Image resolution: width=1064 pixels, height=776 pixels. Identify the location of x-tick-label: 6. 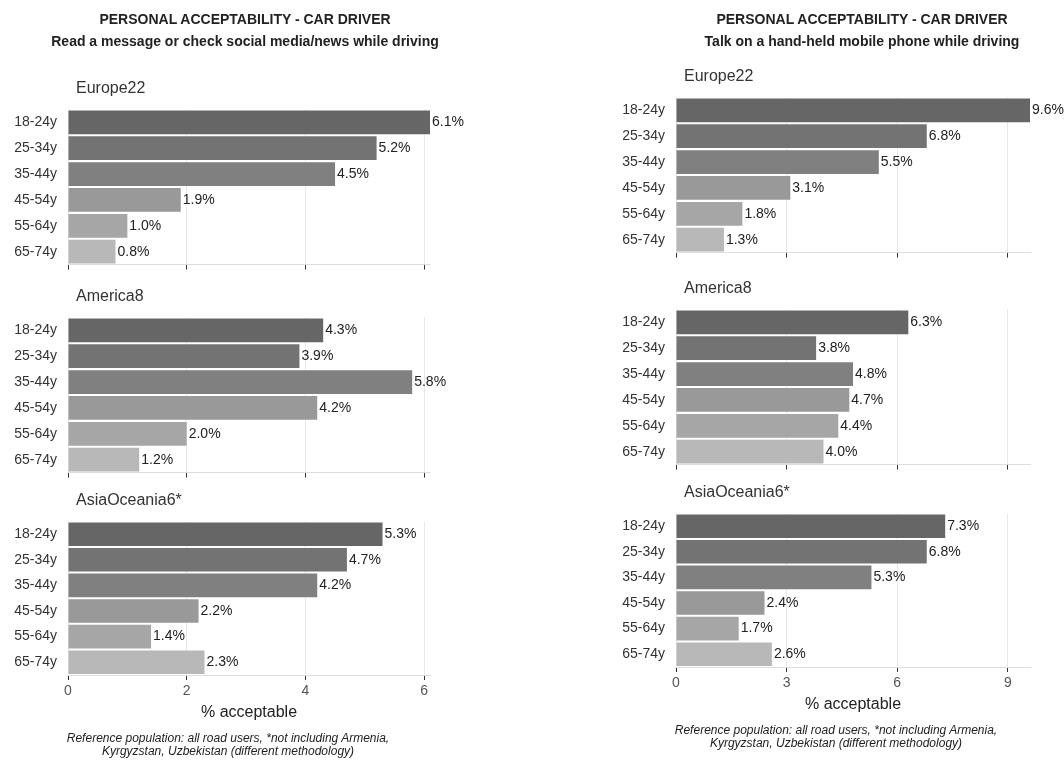
(424, 690).